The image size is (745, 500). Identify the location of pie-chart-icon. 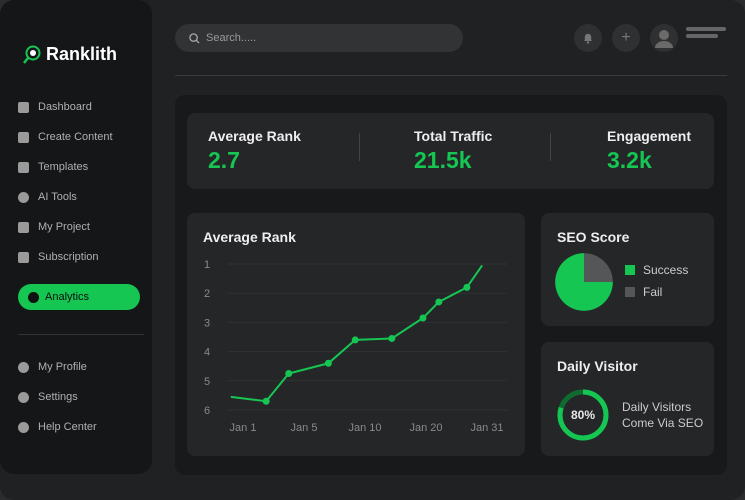
(33, 297).